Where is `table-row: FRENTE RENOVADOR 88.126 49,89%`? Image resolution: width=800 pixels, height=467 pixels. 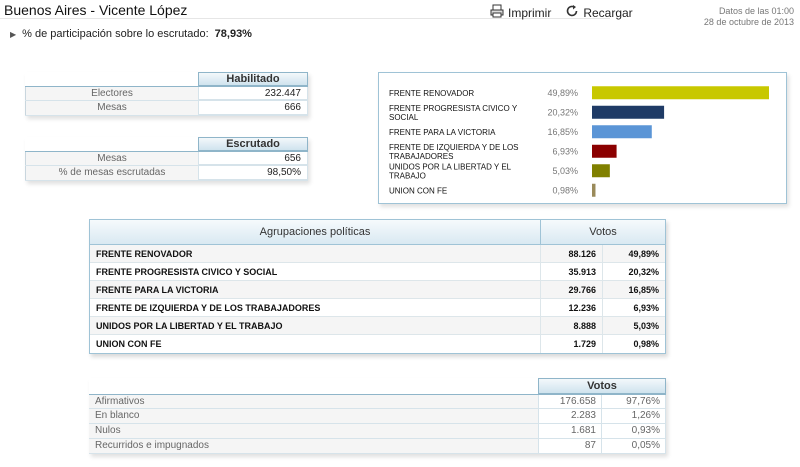 table-row: FRENTE RENOVADOR 88.126 49,89% is located at coordinates (377, 254).